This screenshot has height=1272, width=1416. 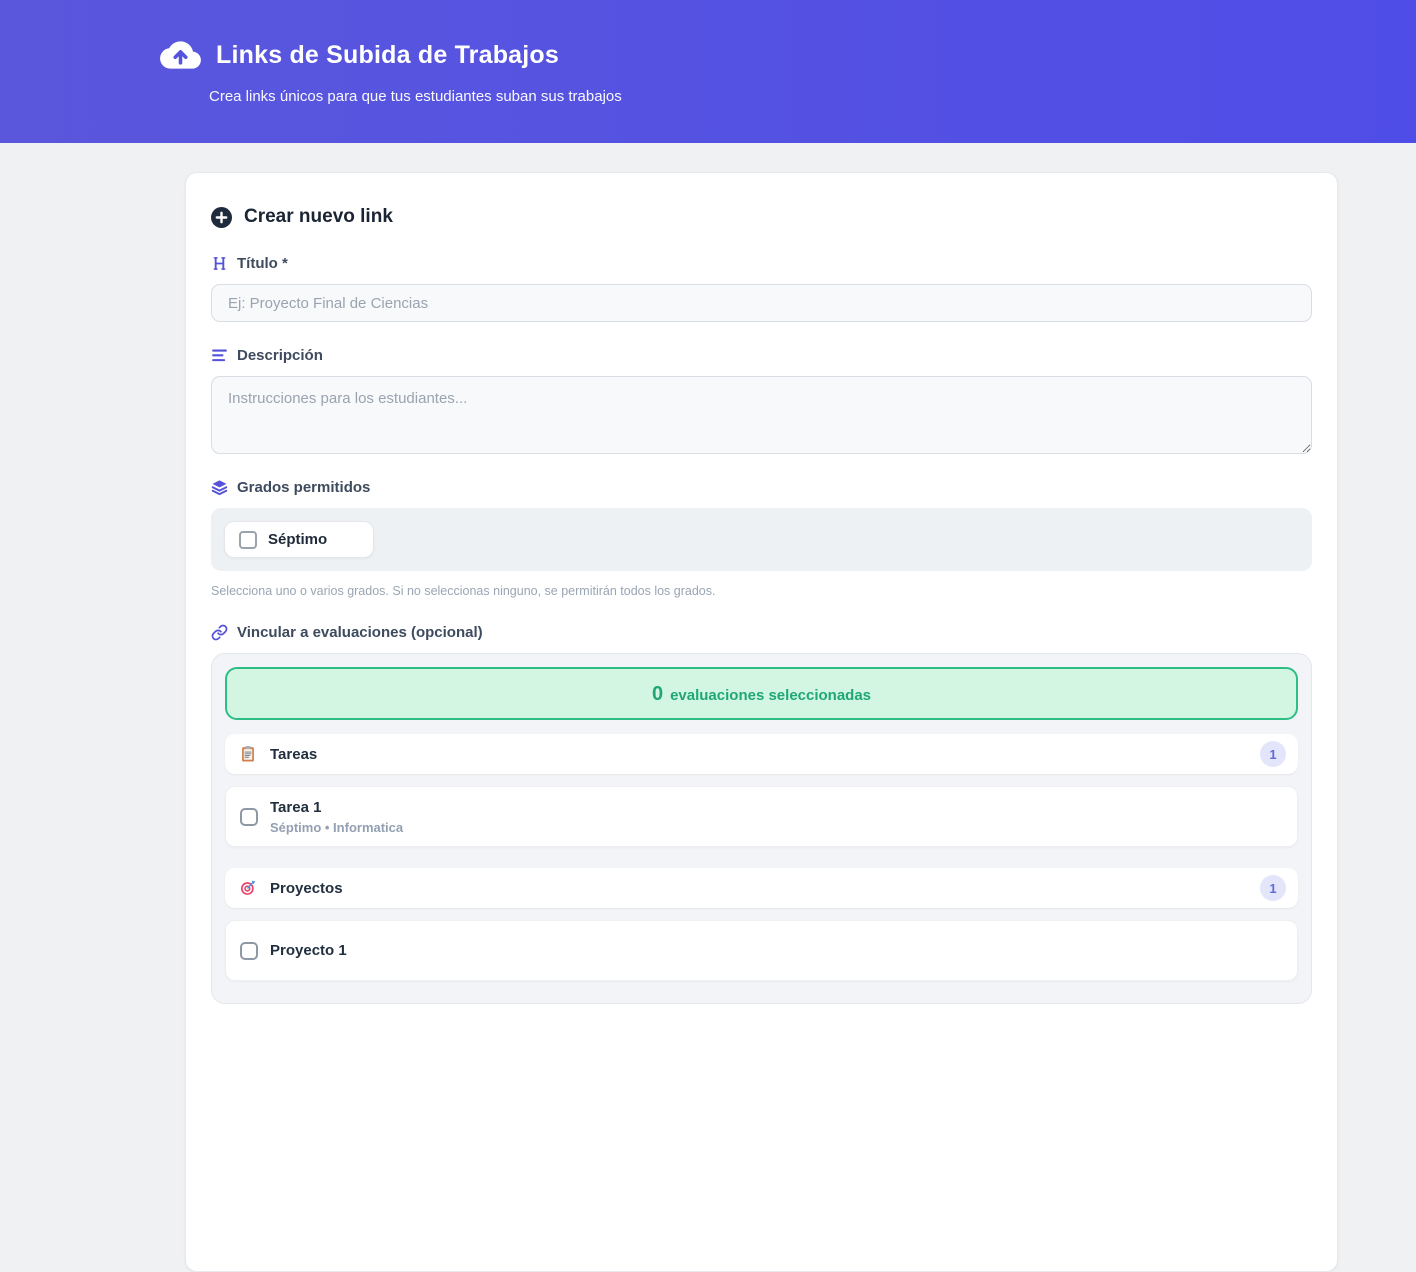 I want to click on selected-count-label: evaluaciones seleccionadas, so click(x=771, y=695).